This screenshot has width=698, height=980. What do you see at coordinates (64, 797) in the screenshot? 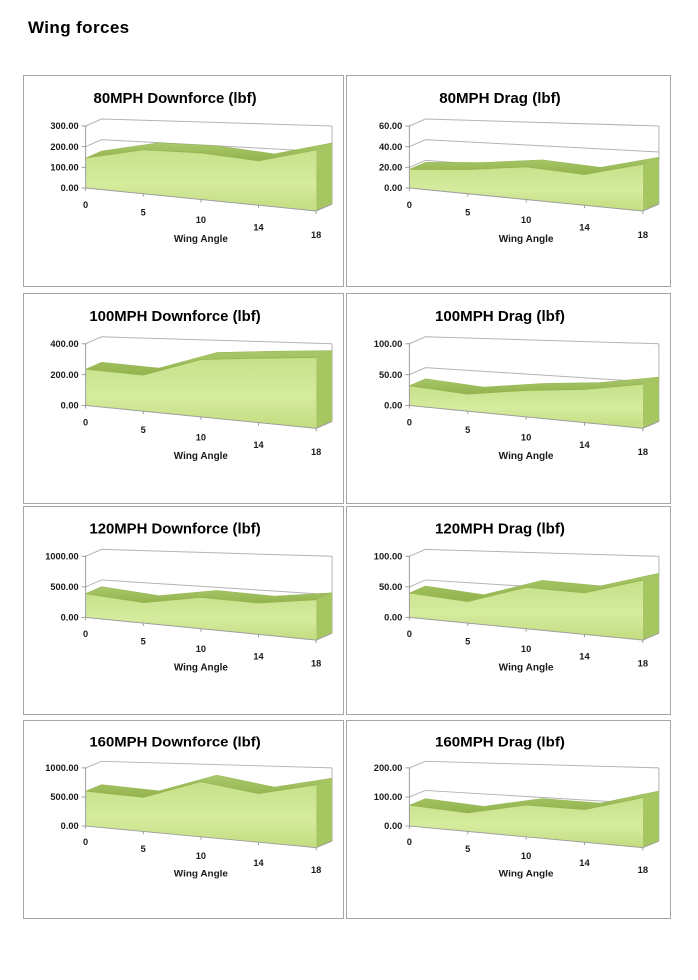
I see `y-tick-label: 500.00` at bounding box center [64, 797].